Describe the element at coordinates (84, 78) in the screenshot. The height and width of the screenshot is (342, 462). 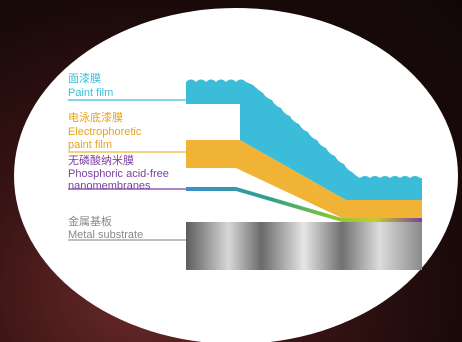
I see `paint-film-label-cn: 面漆膜` at that location.